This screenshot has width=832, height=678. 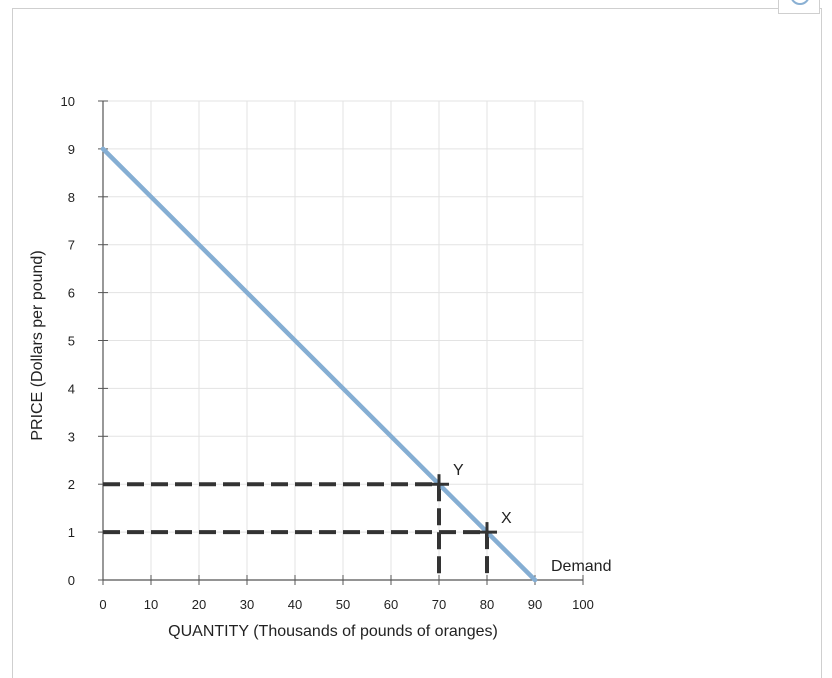 What do you see at coordinates (151, 604) in the screenshot?
I see `x-tick-label-10: 10` at bounding box center [151, 604].